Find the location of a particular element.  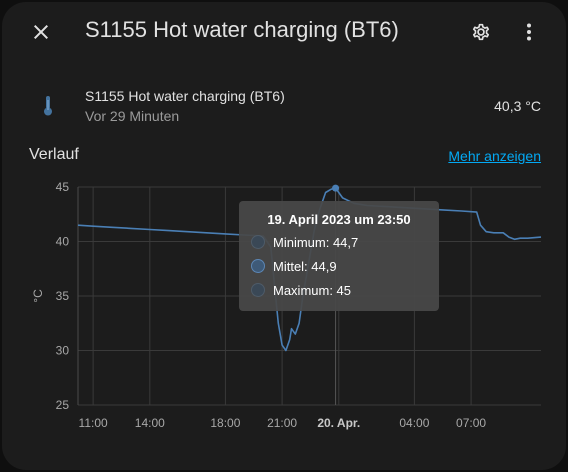

more-options-button is located at coordinates (529, 32).